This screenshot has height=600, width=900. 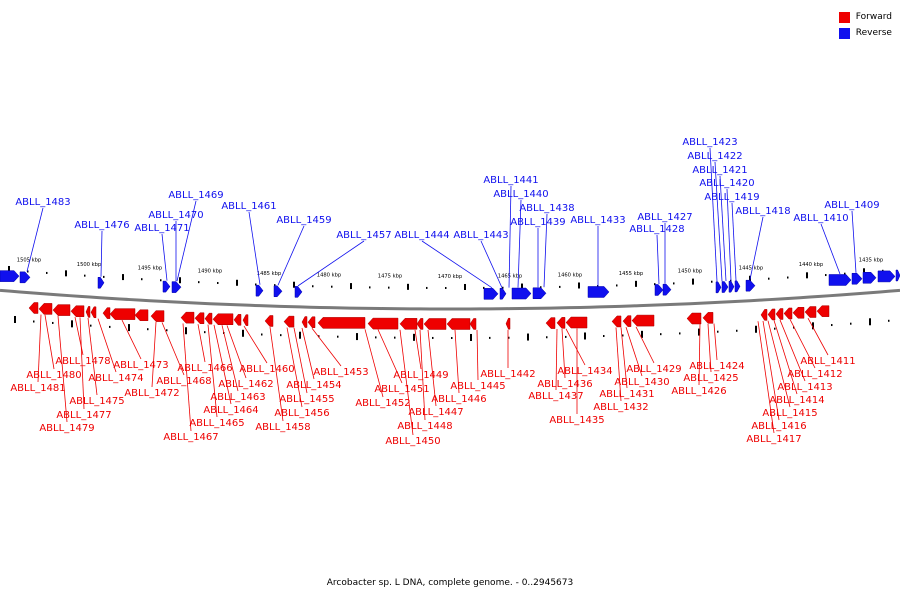 What do you see at coordinates (115, 378) in the screenshot?
I see `gene-label: ABLL_1474` at bounding box center [115, 378].